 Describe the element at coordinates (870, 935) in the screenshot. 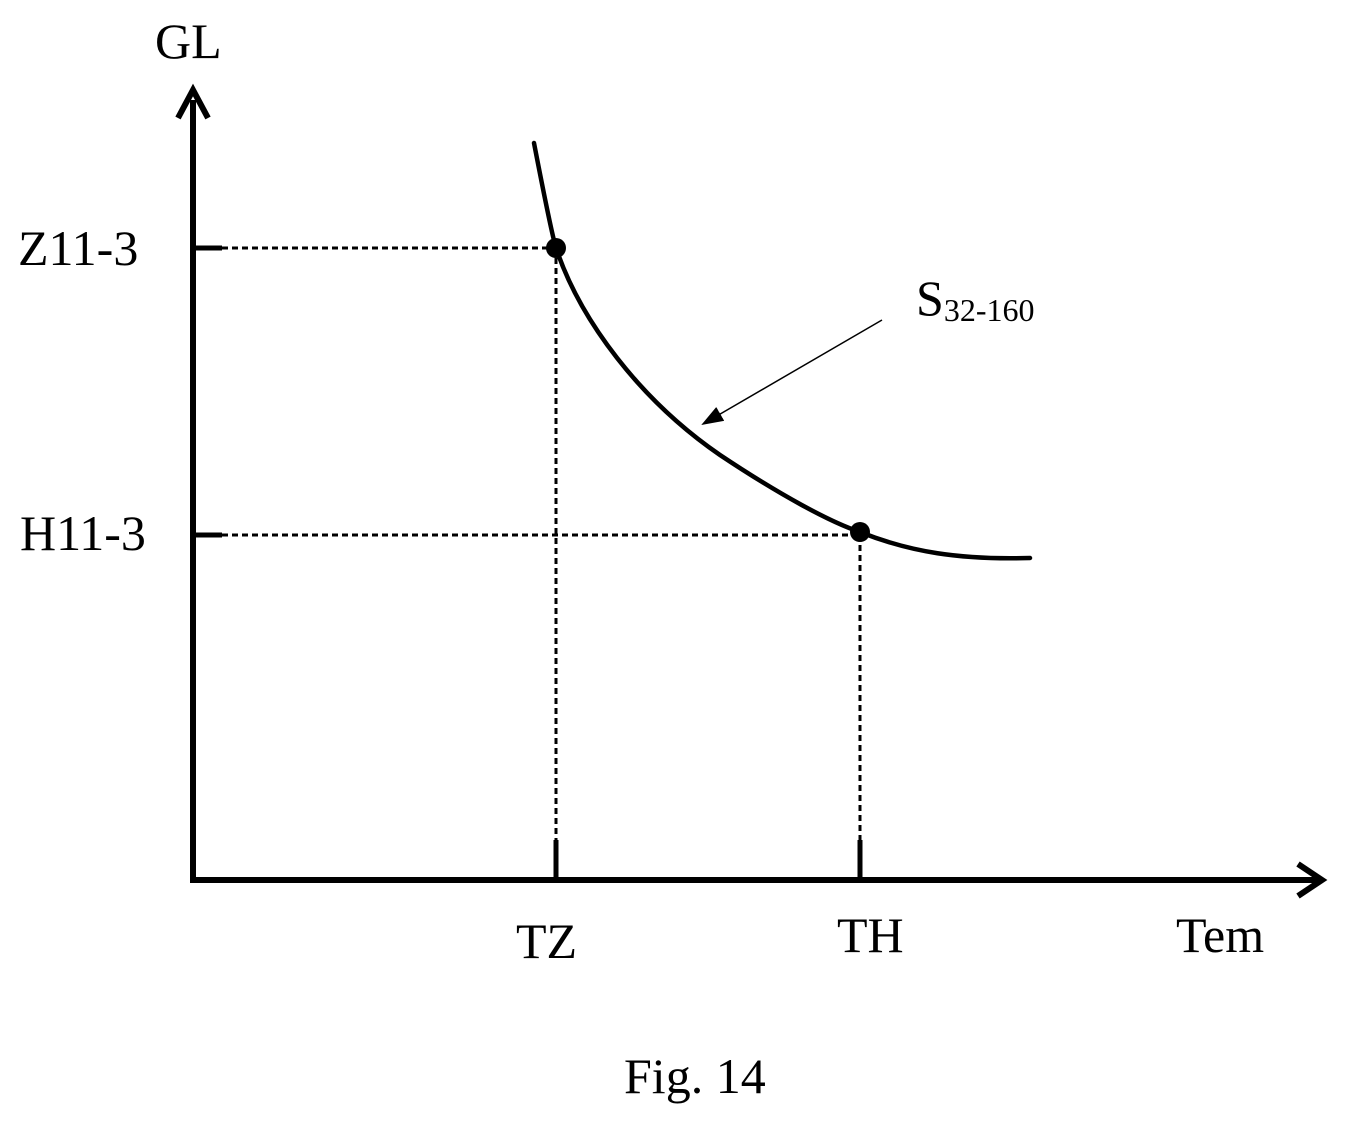

I see `x-tick-label-th: TH` at that location.